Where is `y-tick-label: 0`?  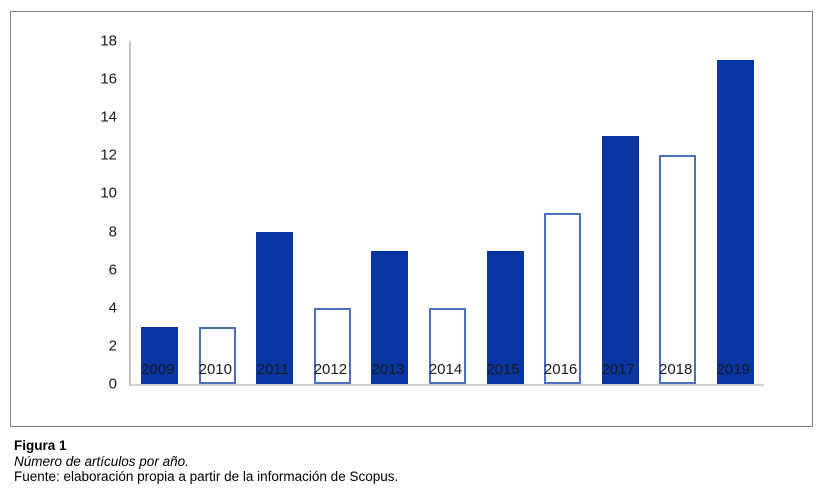 y-tick-label: 0 is located at coordinates (112, 384).